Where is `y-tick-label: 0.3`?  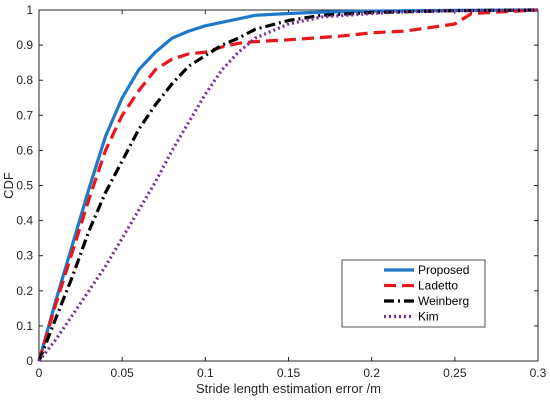 y-tick-label: 0.3 is located at coordinates (24, 256).